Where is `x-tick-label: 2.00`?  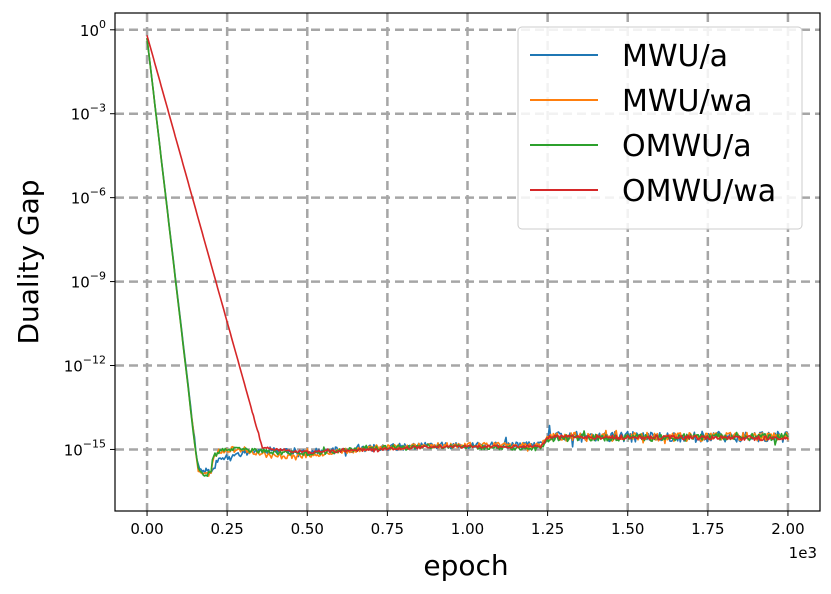 x-tick-label: 2.00 is located at coordinates (787, 529).